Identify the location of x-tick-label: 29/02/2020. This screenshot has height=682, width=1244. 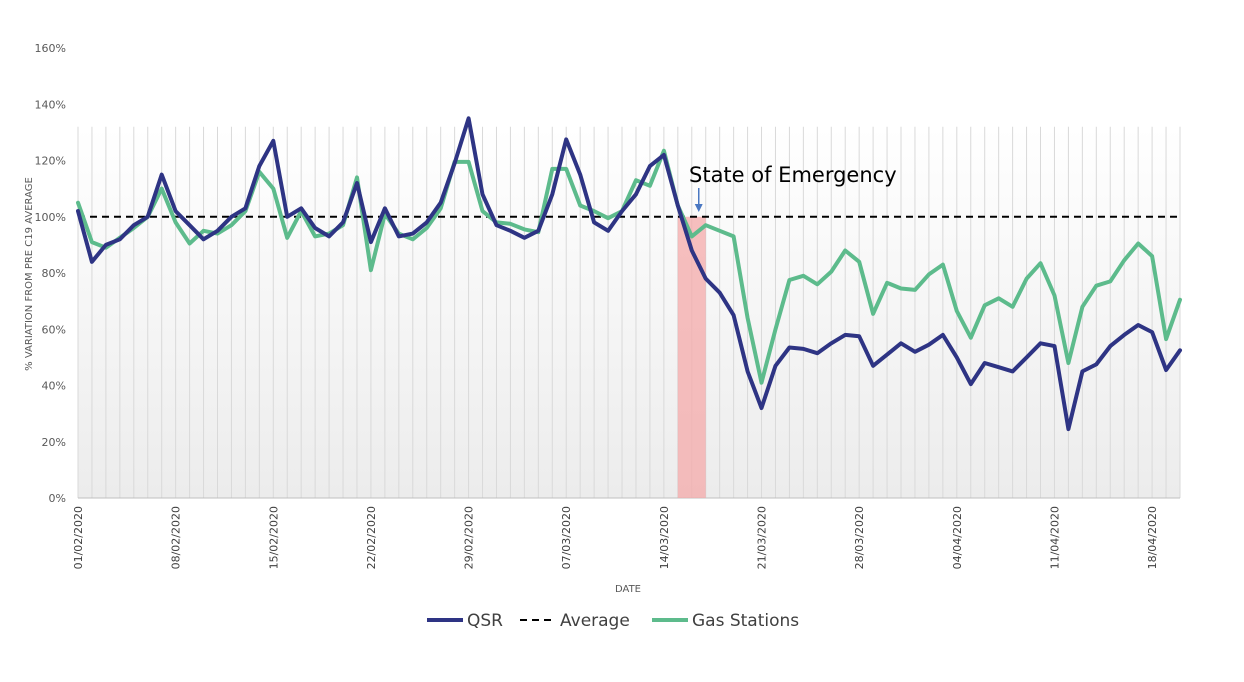
(469, 537).